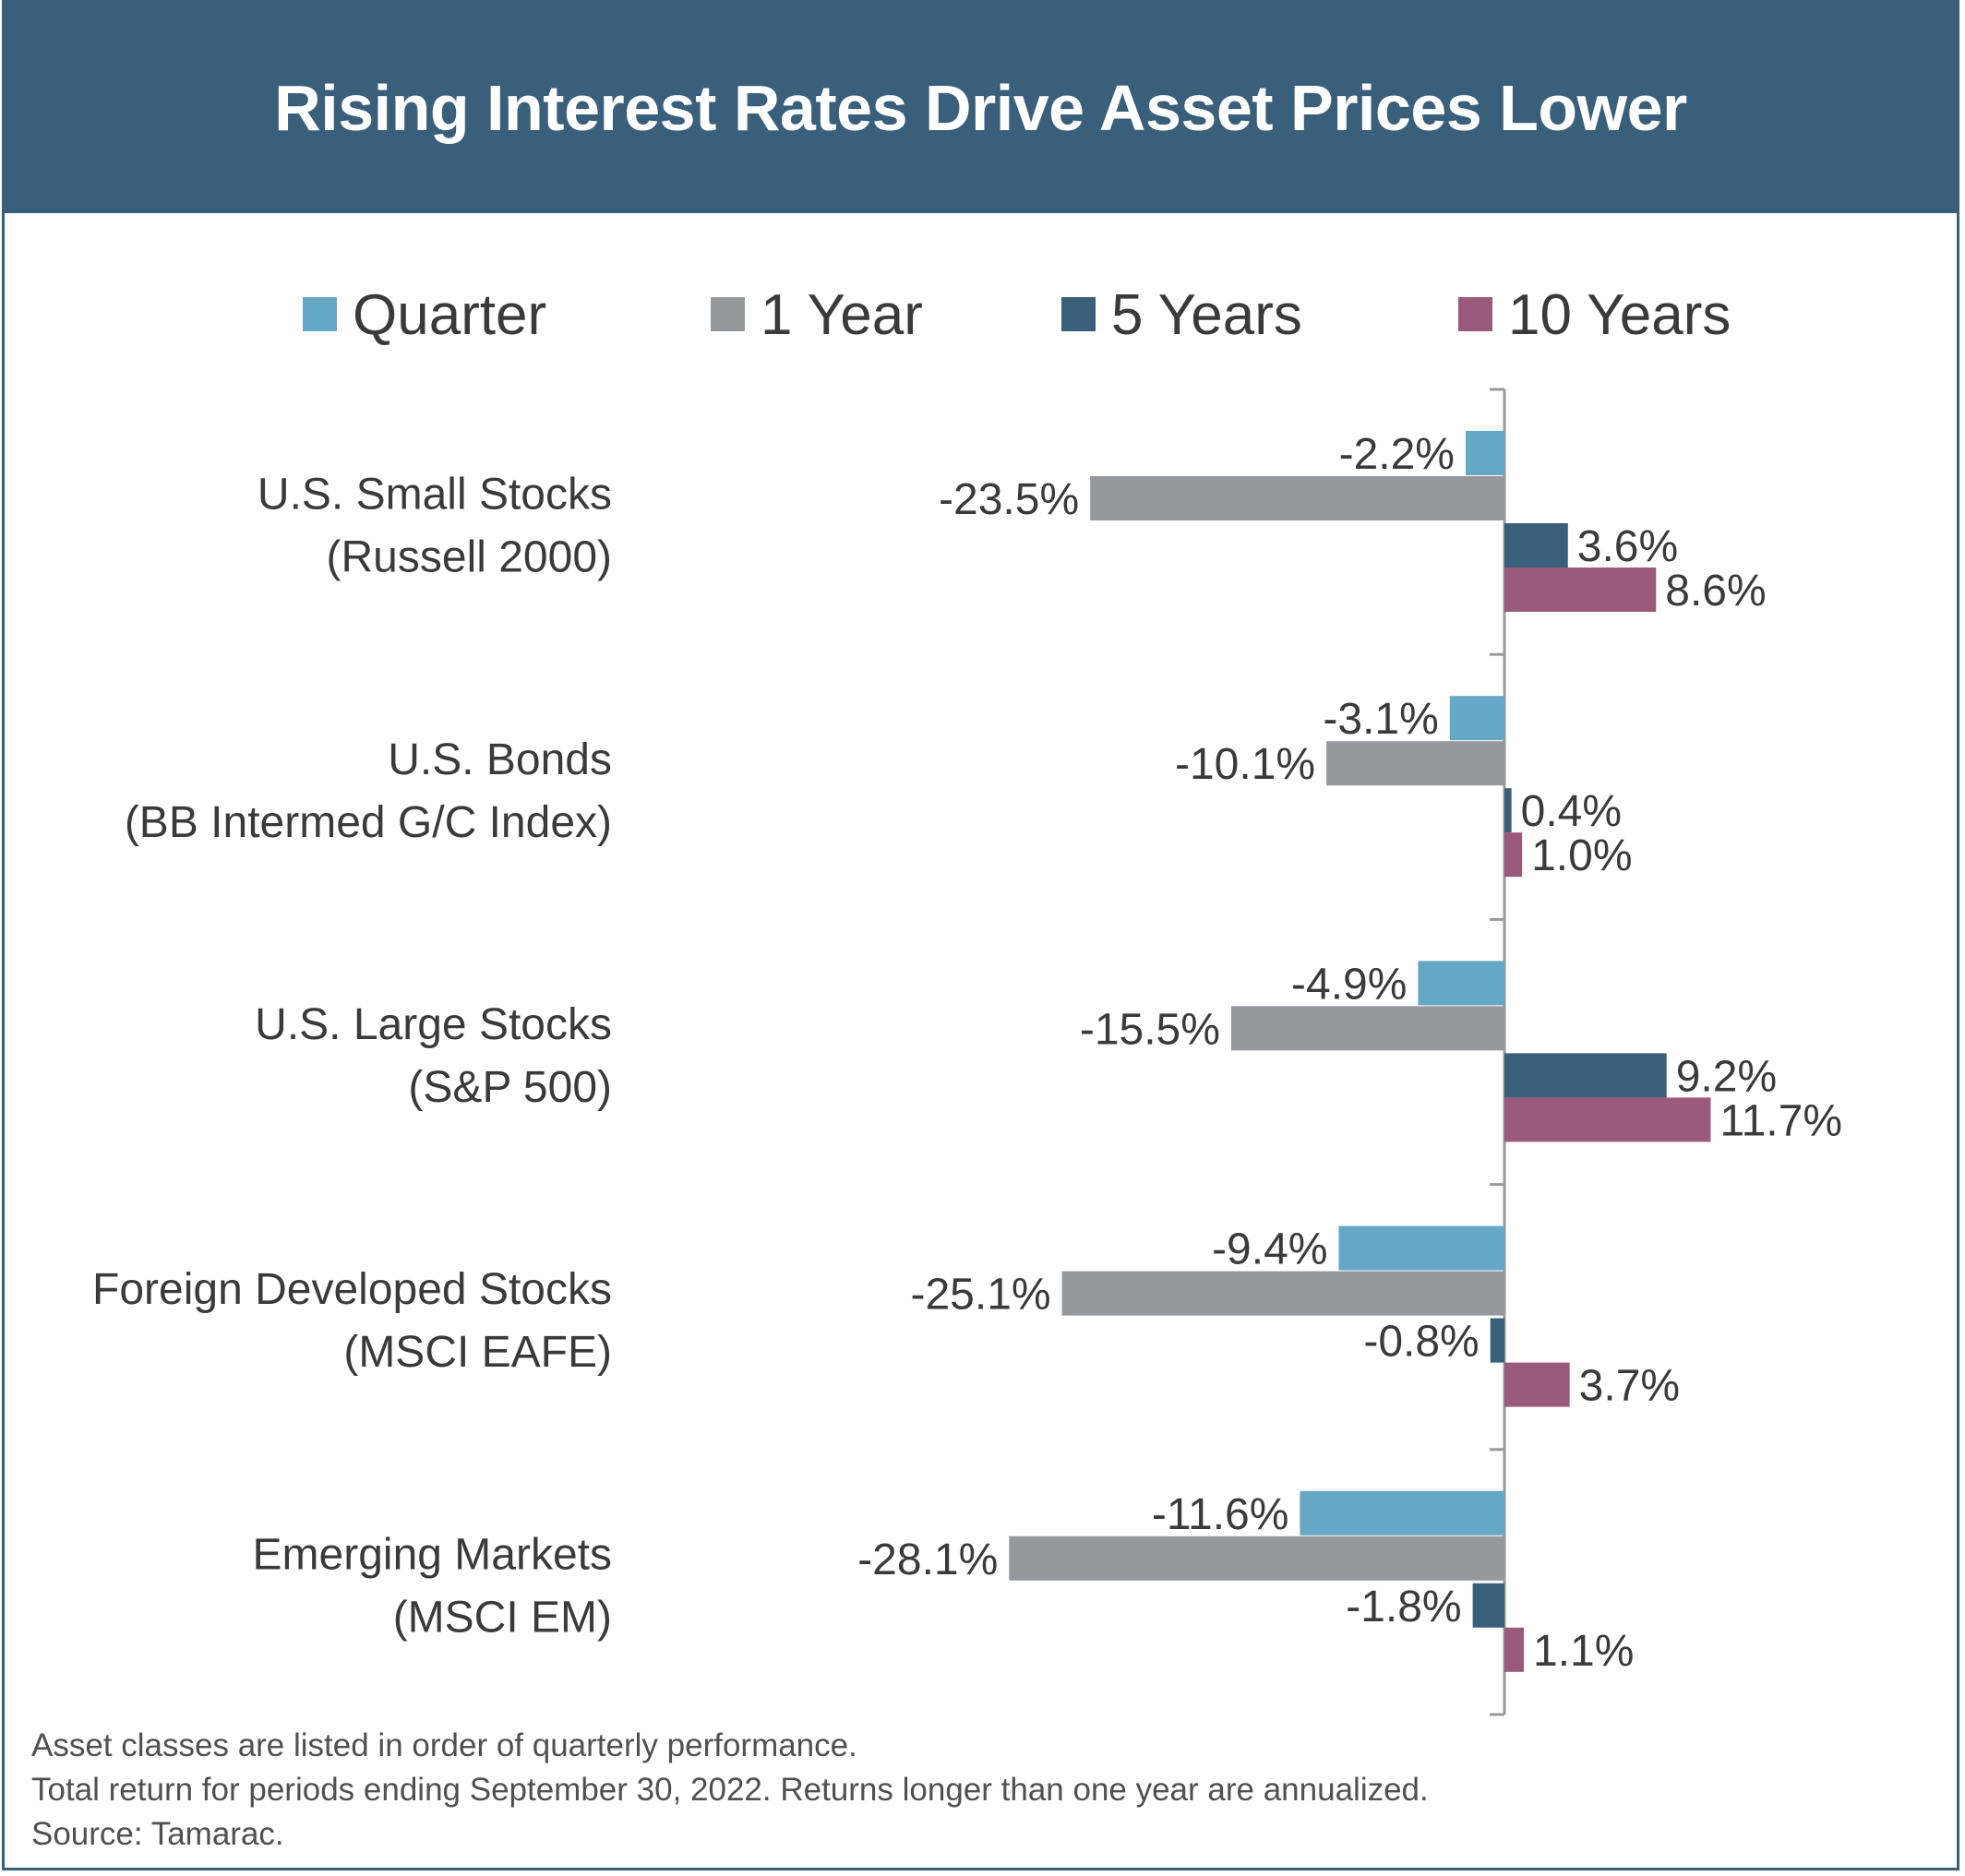  I want to click on data-label: -23.5%, so click(1009, 499).